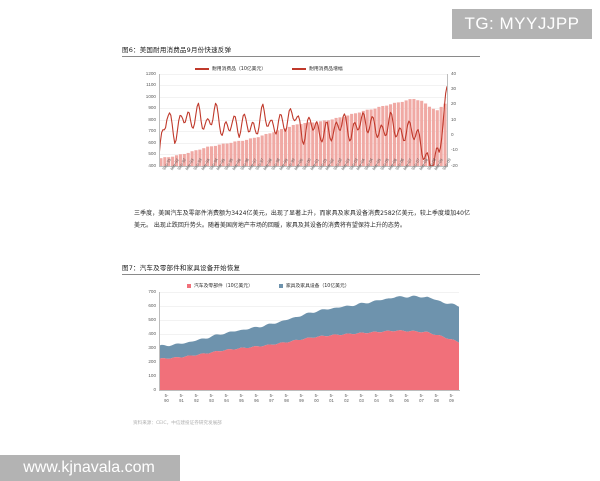  What do you see at coordinates (309, 390) in the screenshot?
I see `figure7-bottom-axis` at bounding box center [309, 390].